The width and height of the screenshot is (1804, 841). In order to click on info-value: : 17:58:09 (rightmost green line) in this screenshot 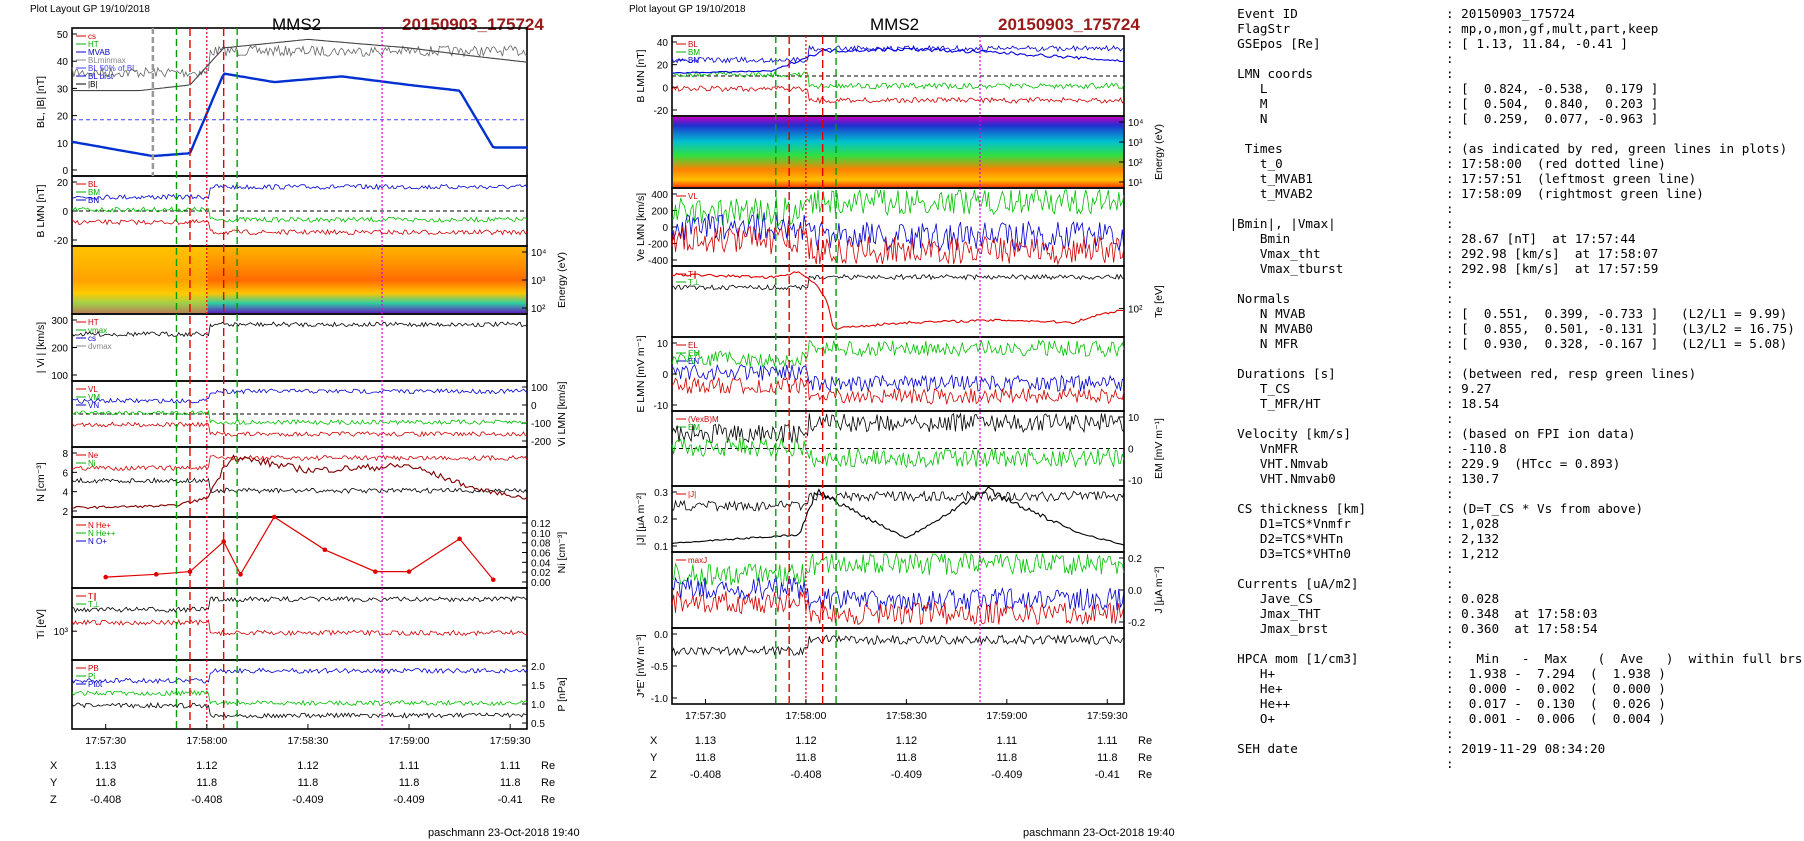, I will do `click(1575, 193)`.